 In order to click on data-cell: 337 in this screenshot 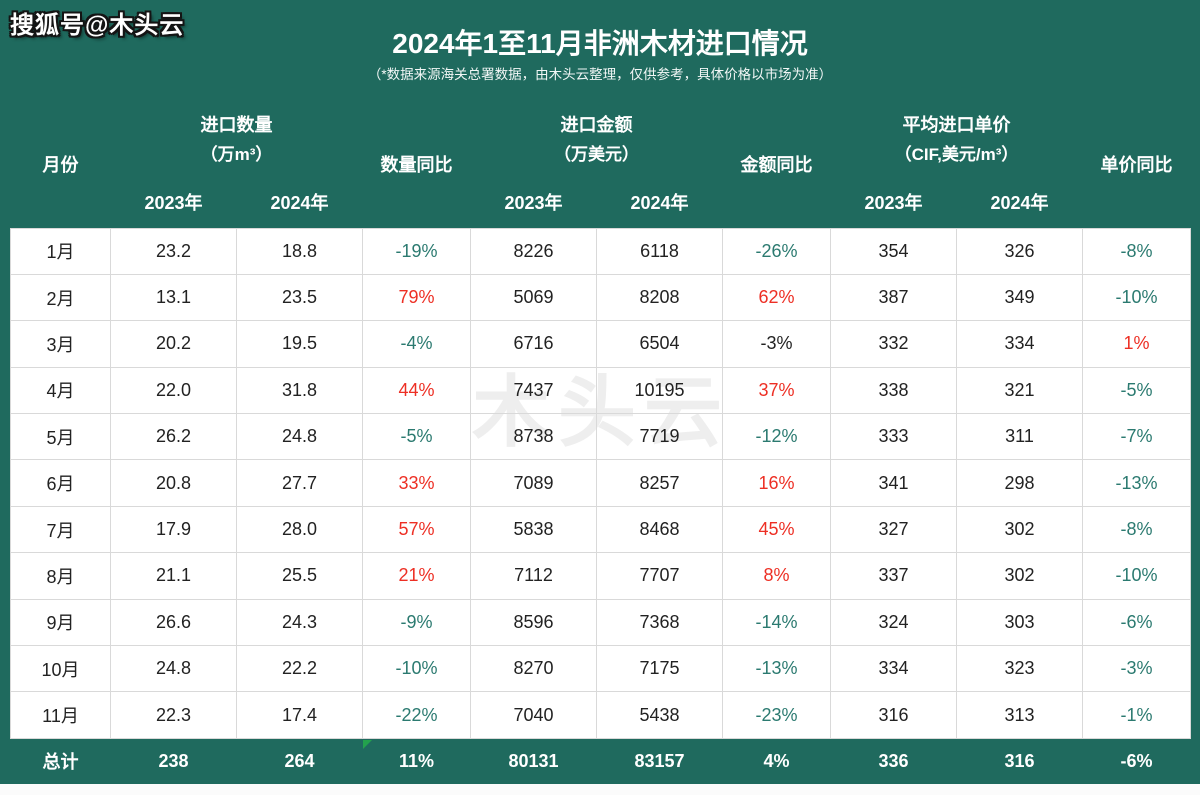, I will do `click(893, 576)`.